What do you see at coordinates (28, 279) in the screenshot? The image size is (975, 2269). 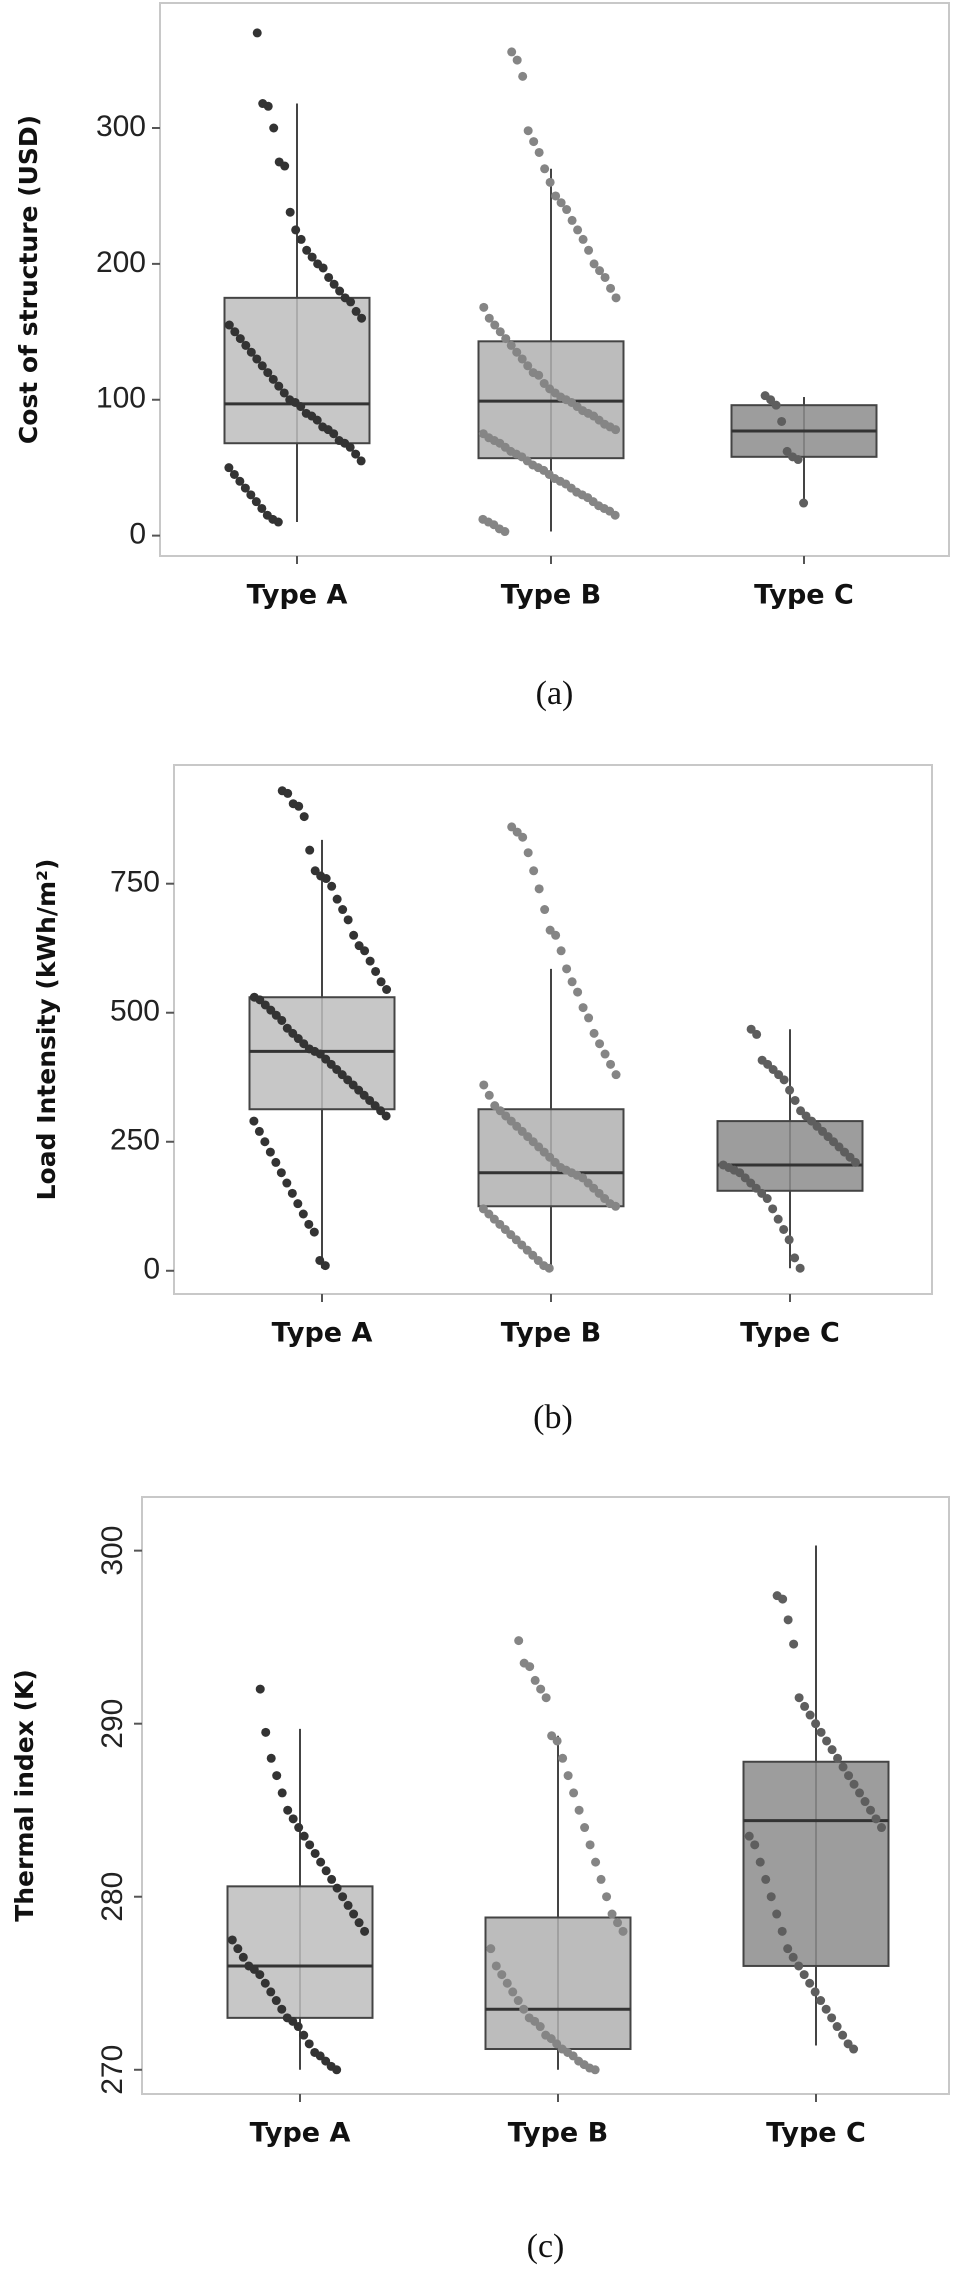 I see `y-axis-label: Cost of structure (USD)` at bounding box center [28, 279].